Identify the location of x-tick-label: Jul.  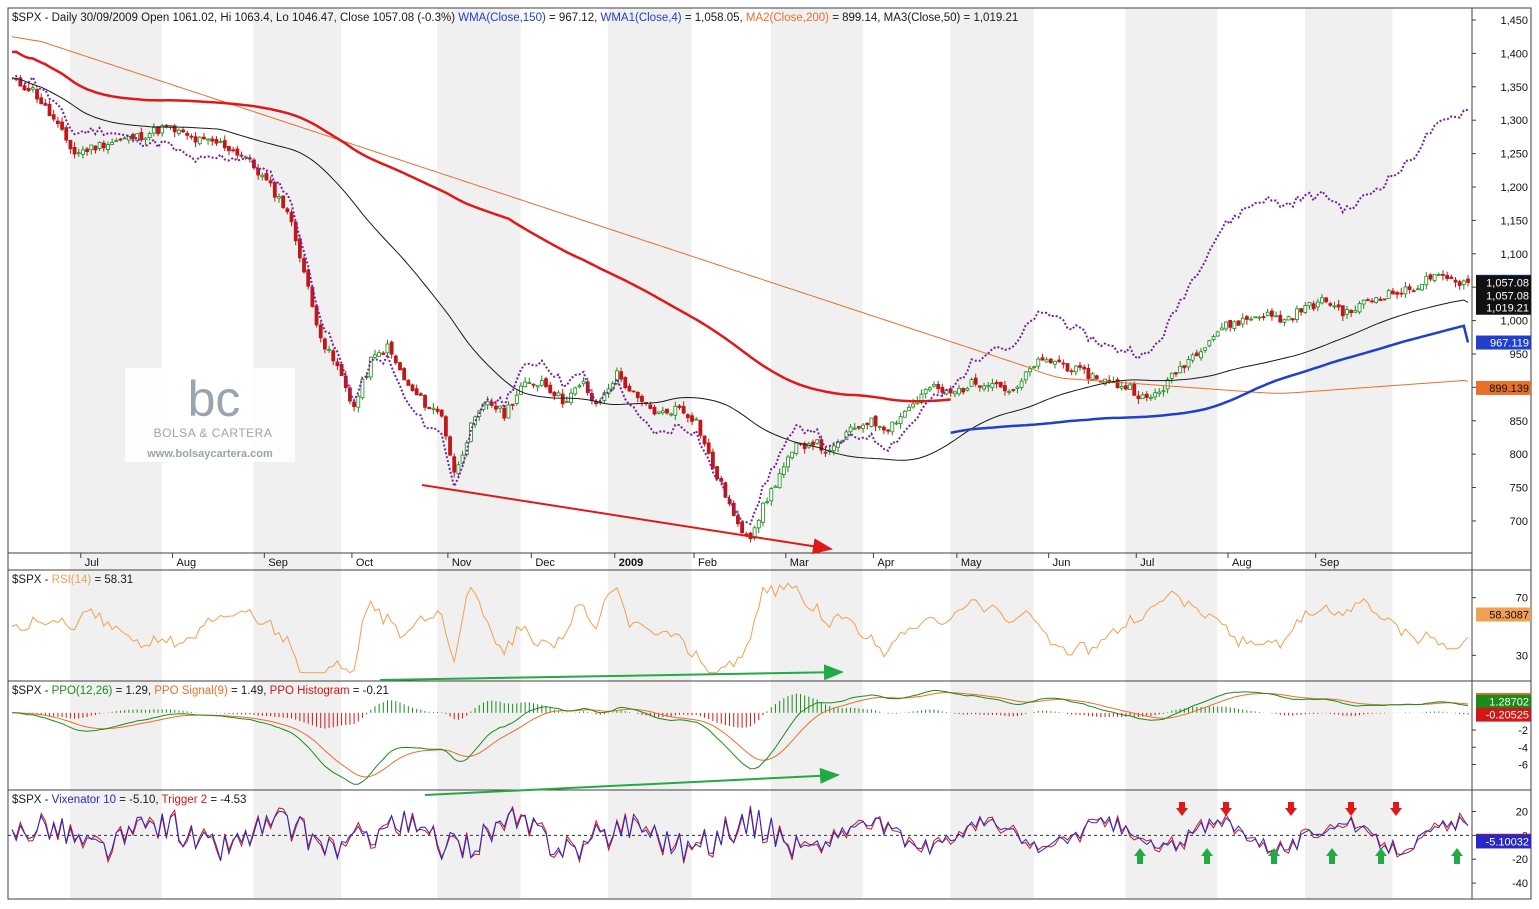
(1147, 563).